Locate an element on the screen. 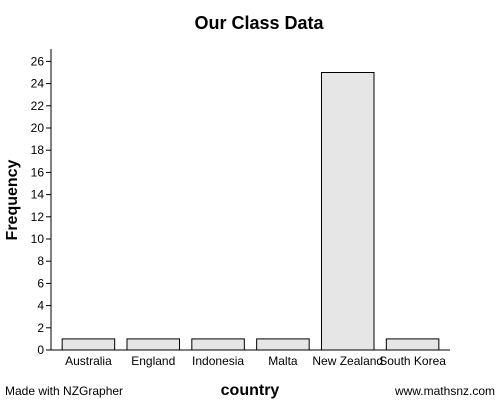 This screenshot has height=400, width=500. category-label: South Korea is located at coordinates (412, 361).